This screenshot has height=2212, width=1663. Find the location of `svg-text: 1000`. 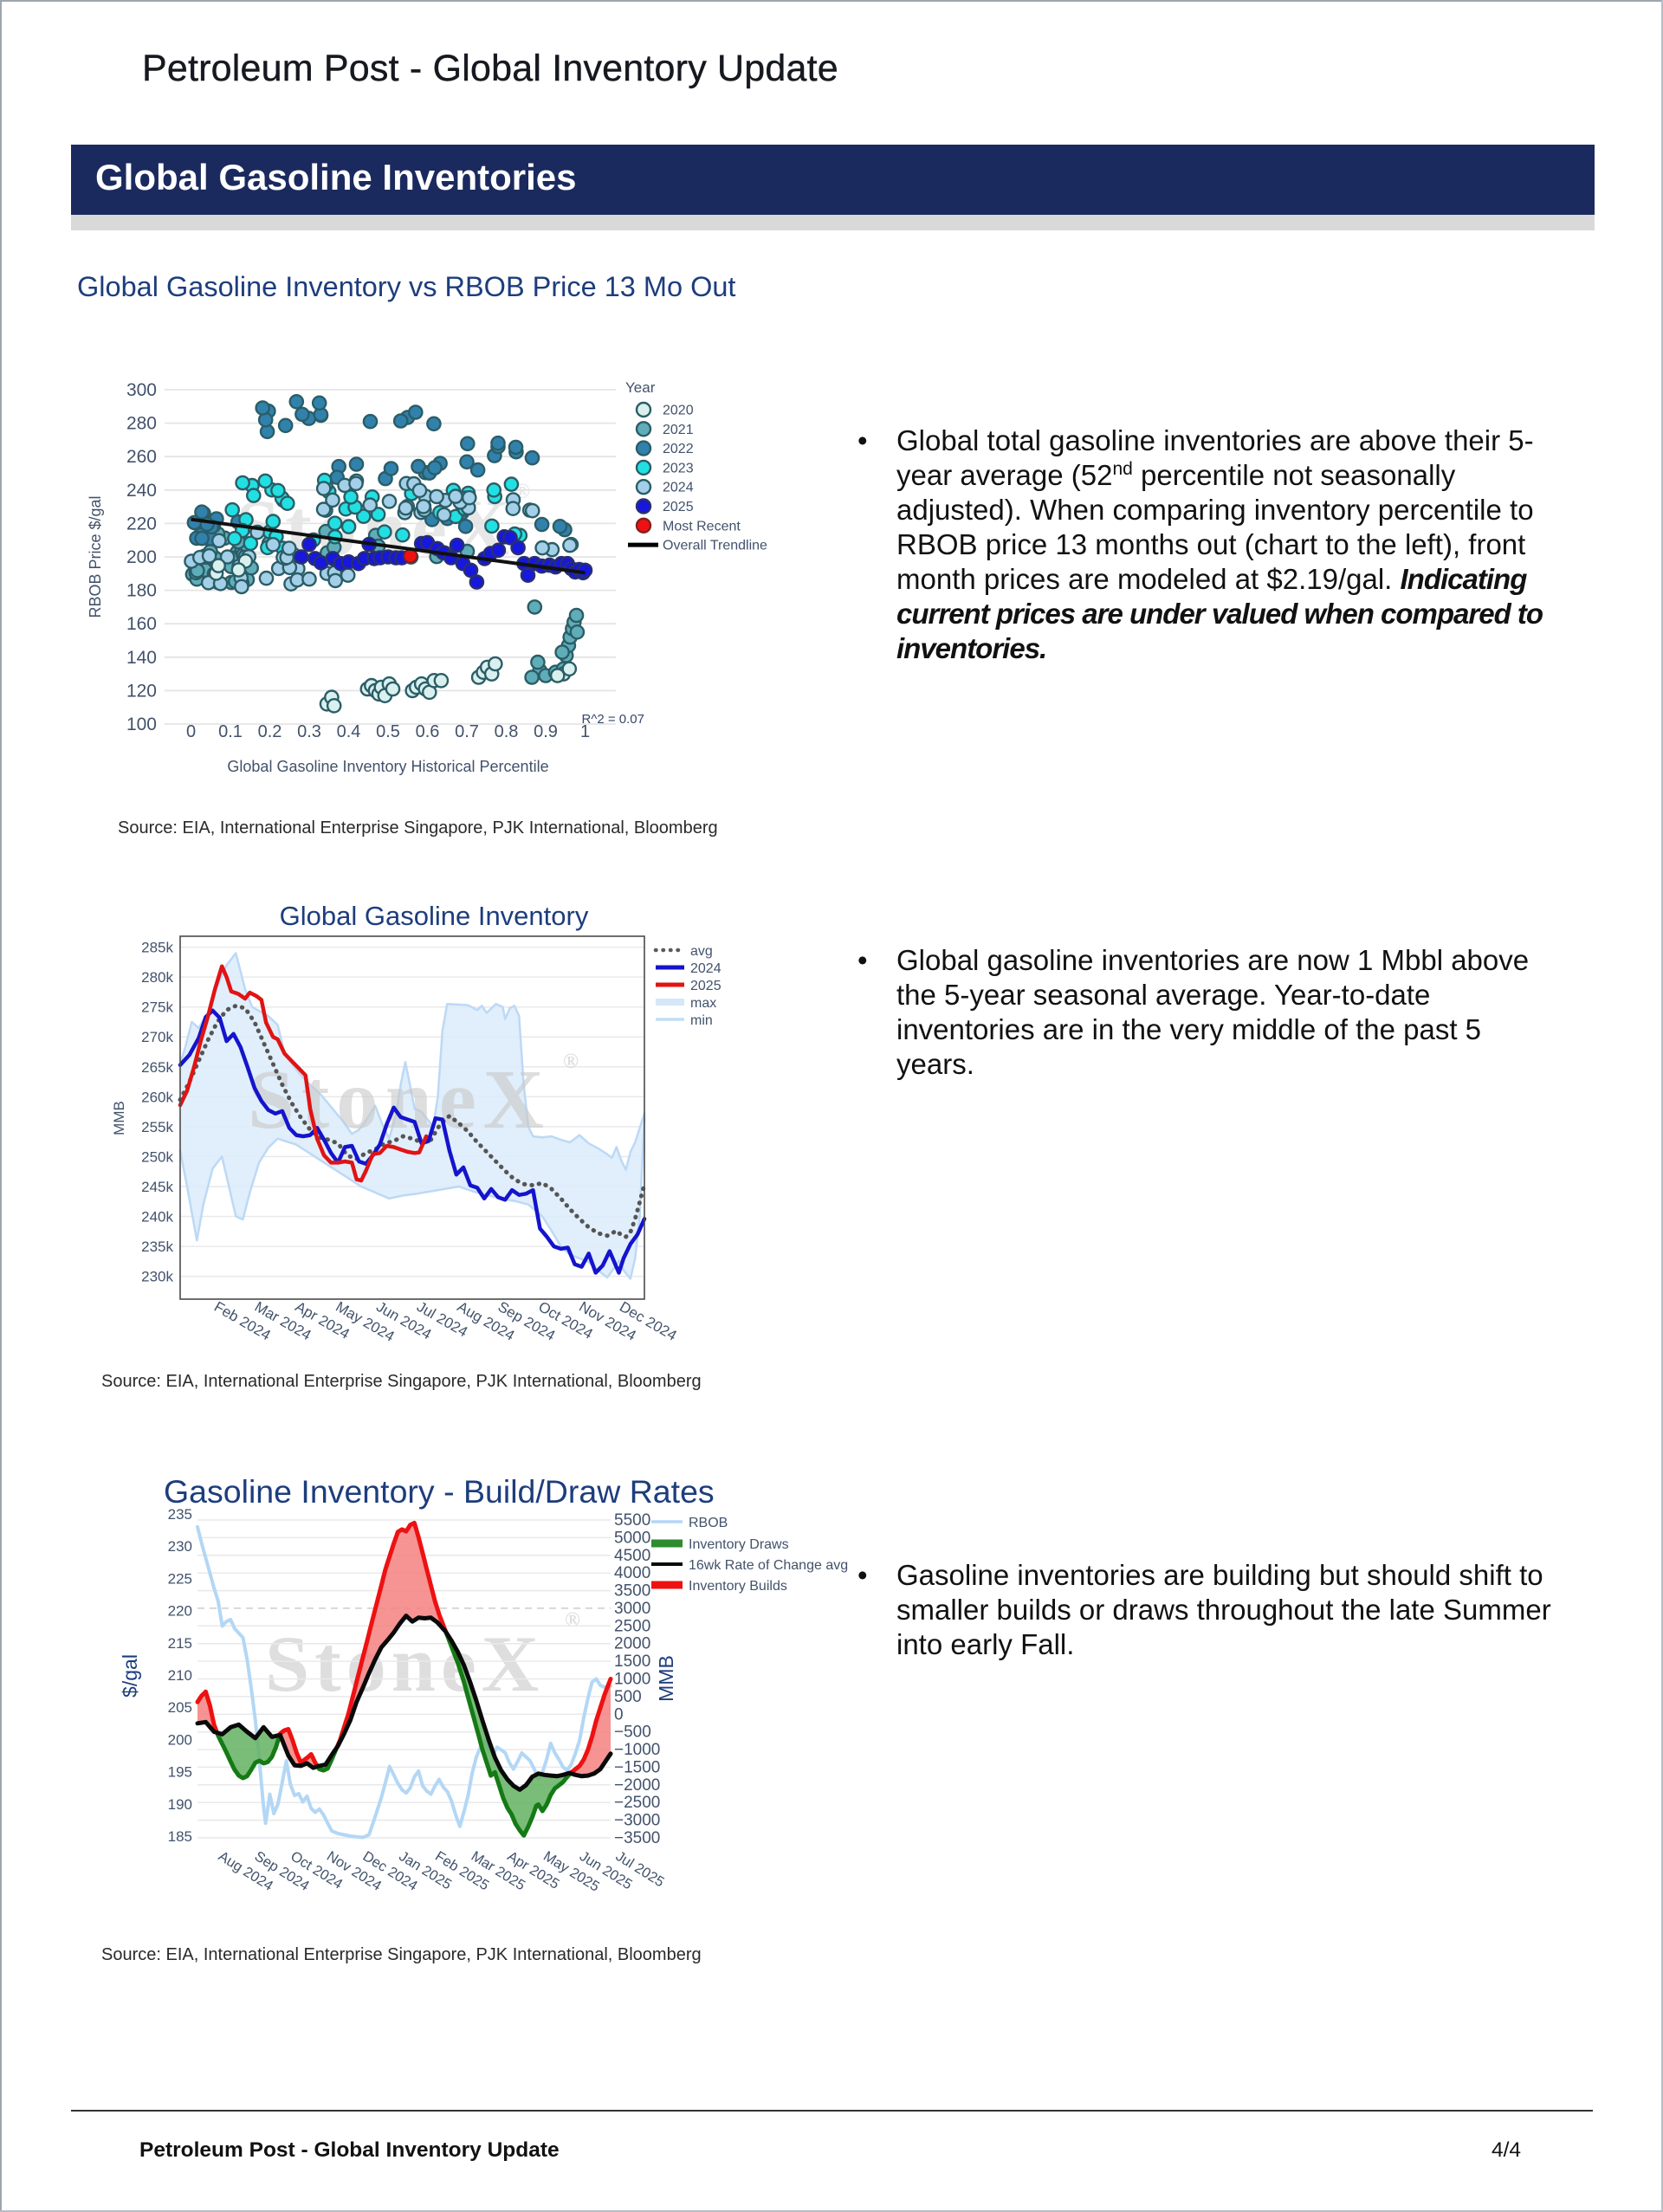

svg-text: 1000 is located at coordinates (632, 1680).